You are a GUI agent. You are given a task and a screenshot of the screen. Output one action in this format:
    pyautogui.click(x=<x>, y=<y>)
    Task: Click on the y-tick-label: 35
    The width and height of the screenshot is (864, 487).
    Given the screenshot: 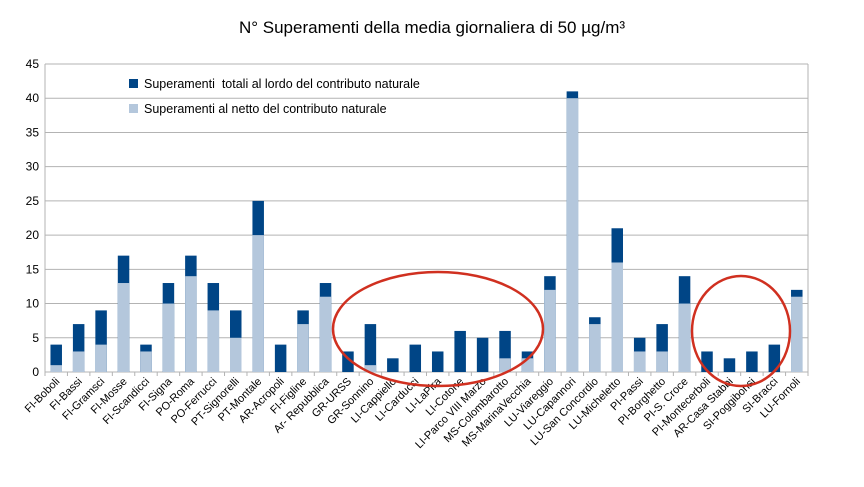 What is the action you would take?
    pyautogui.click(x=33, y=132)
    